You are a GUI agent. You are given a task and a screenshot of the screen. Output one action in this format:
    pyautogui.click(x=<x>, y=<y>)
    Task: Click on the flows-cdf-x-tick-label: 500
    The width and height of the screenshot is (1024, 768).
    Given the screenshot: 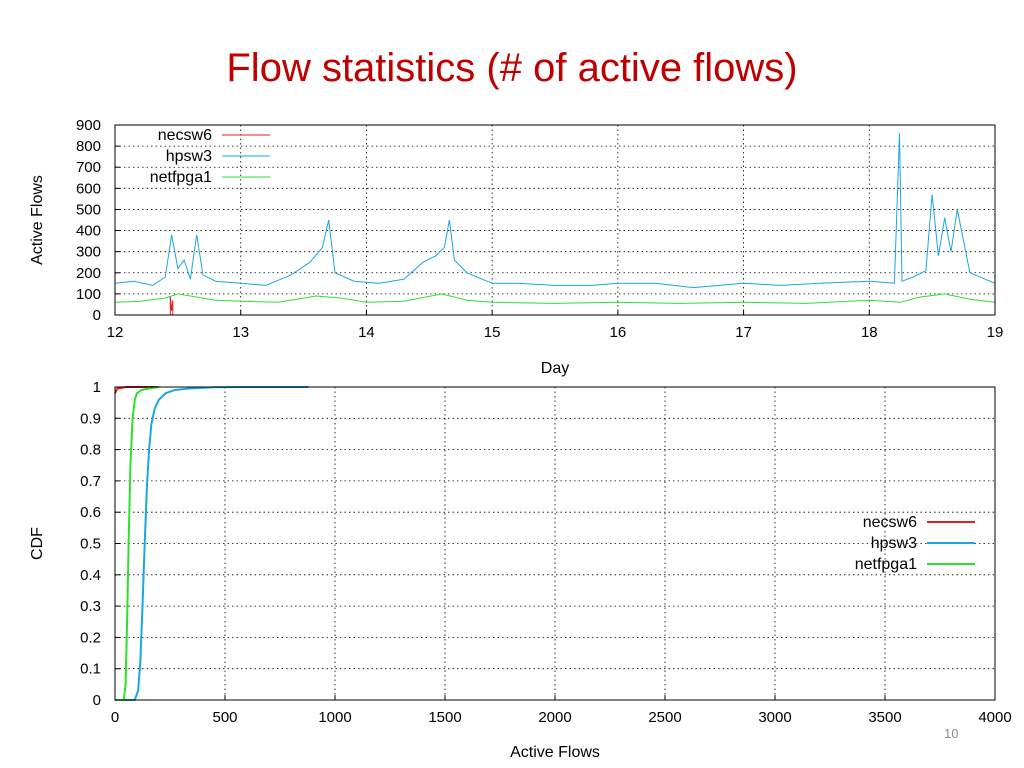 What is the action you would take?
    pyautogui.click(x=224, y=717)
    